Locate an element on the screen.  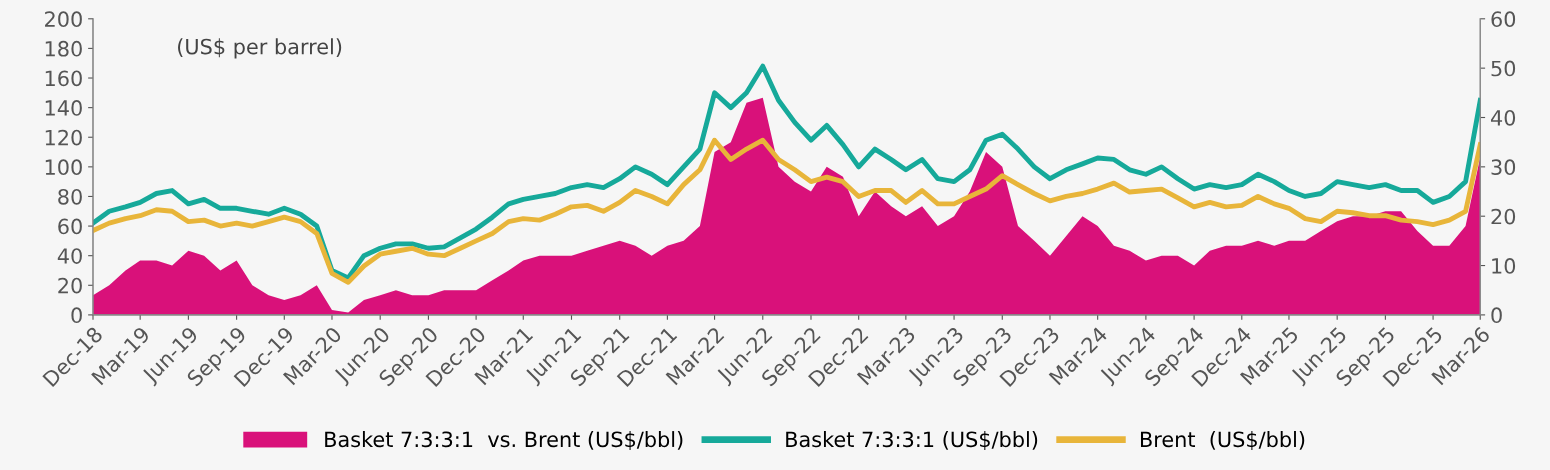
y2-tick-label: 0 is located at coordinates (1496, 315).